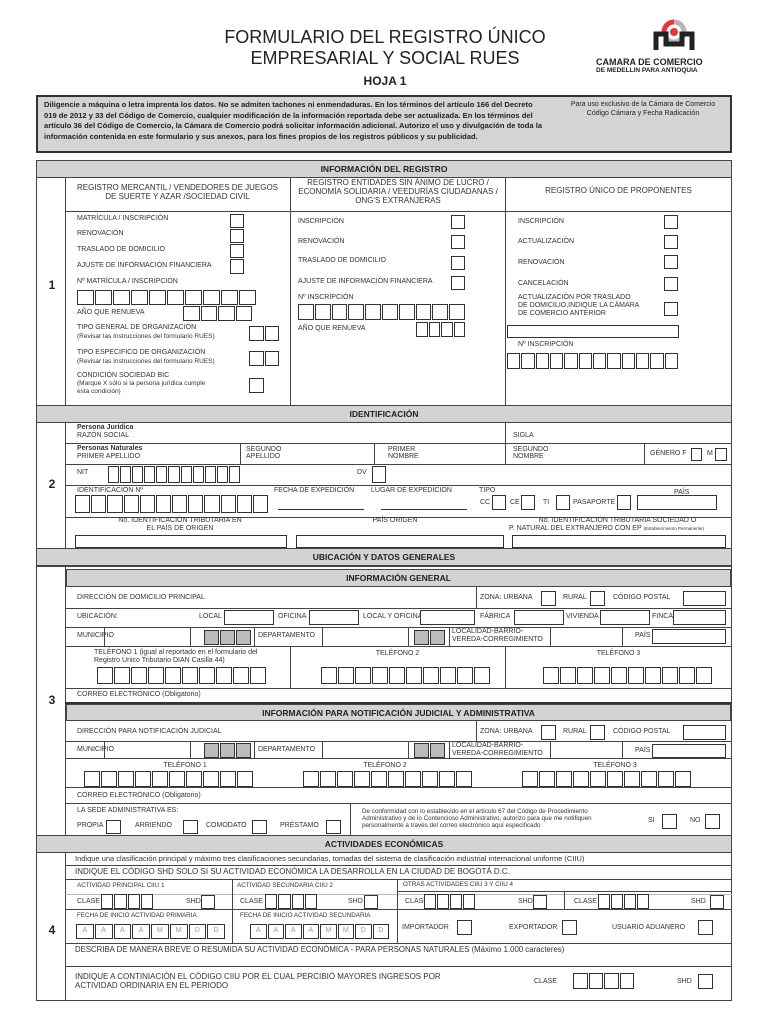  What do you see at coordinates (548, 598) in the screenshot?
I see `urbana-checkbox` at bounding box center [548, 598].